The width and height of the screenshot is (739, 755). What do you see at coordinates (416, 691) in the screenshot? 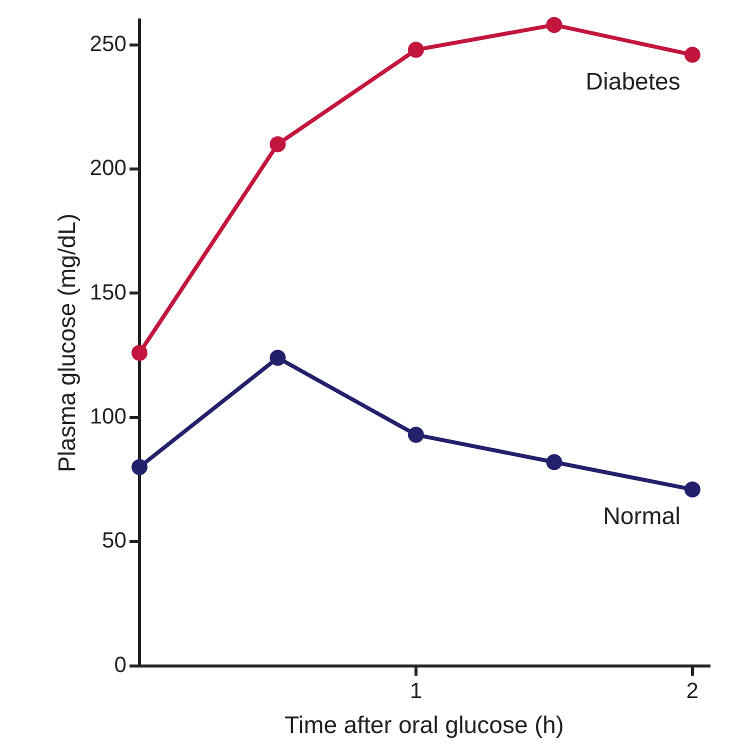
I see `x-tick-label: 1` at bounding box center [416, 691].